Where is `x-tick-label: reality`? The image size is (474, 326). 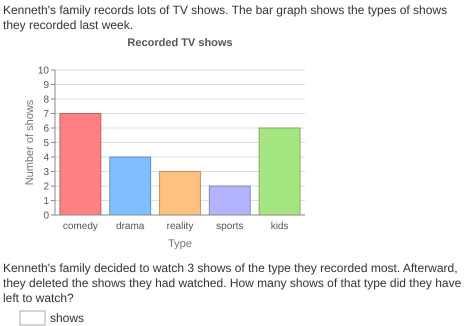
x-tick-label: reality is located at coordinates (180, 226).